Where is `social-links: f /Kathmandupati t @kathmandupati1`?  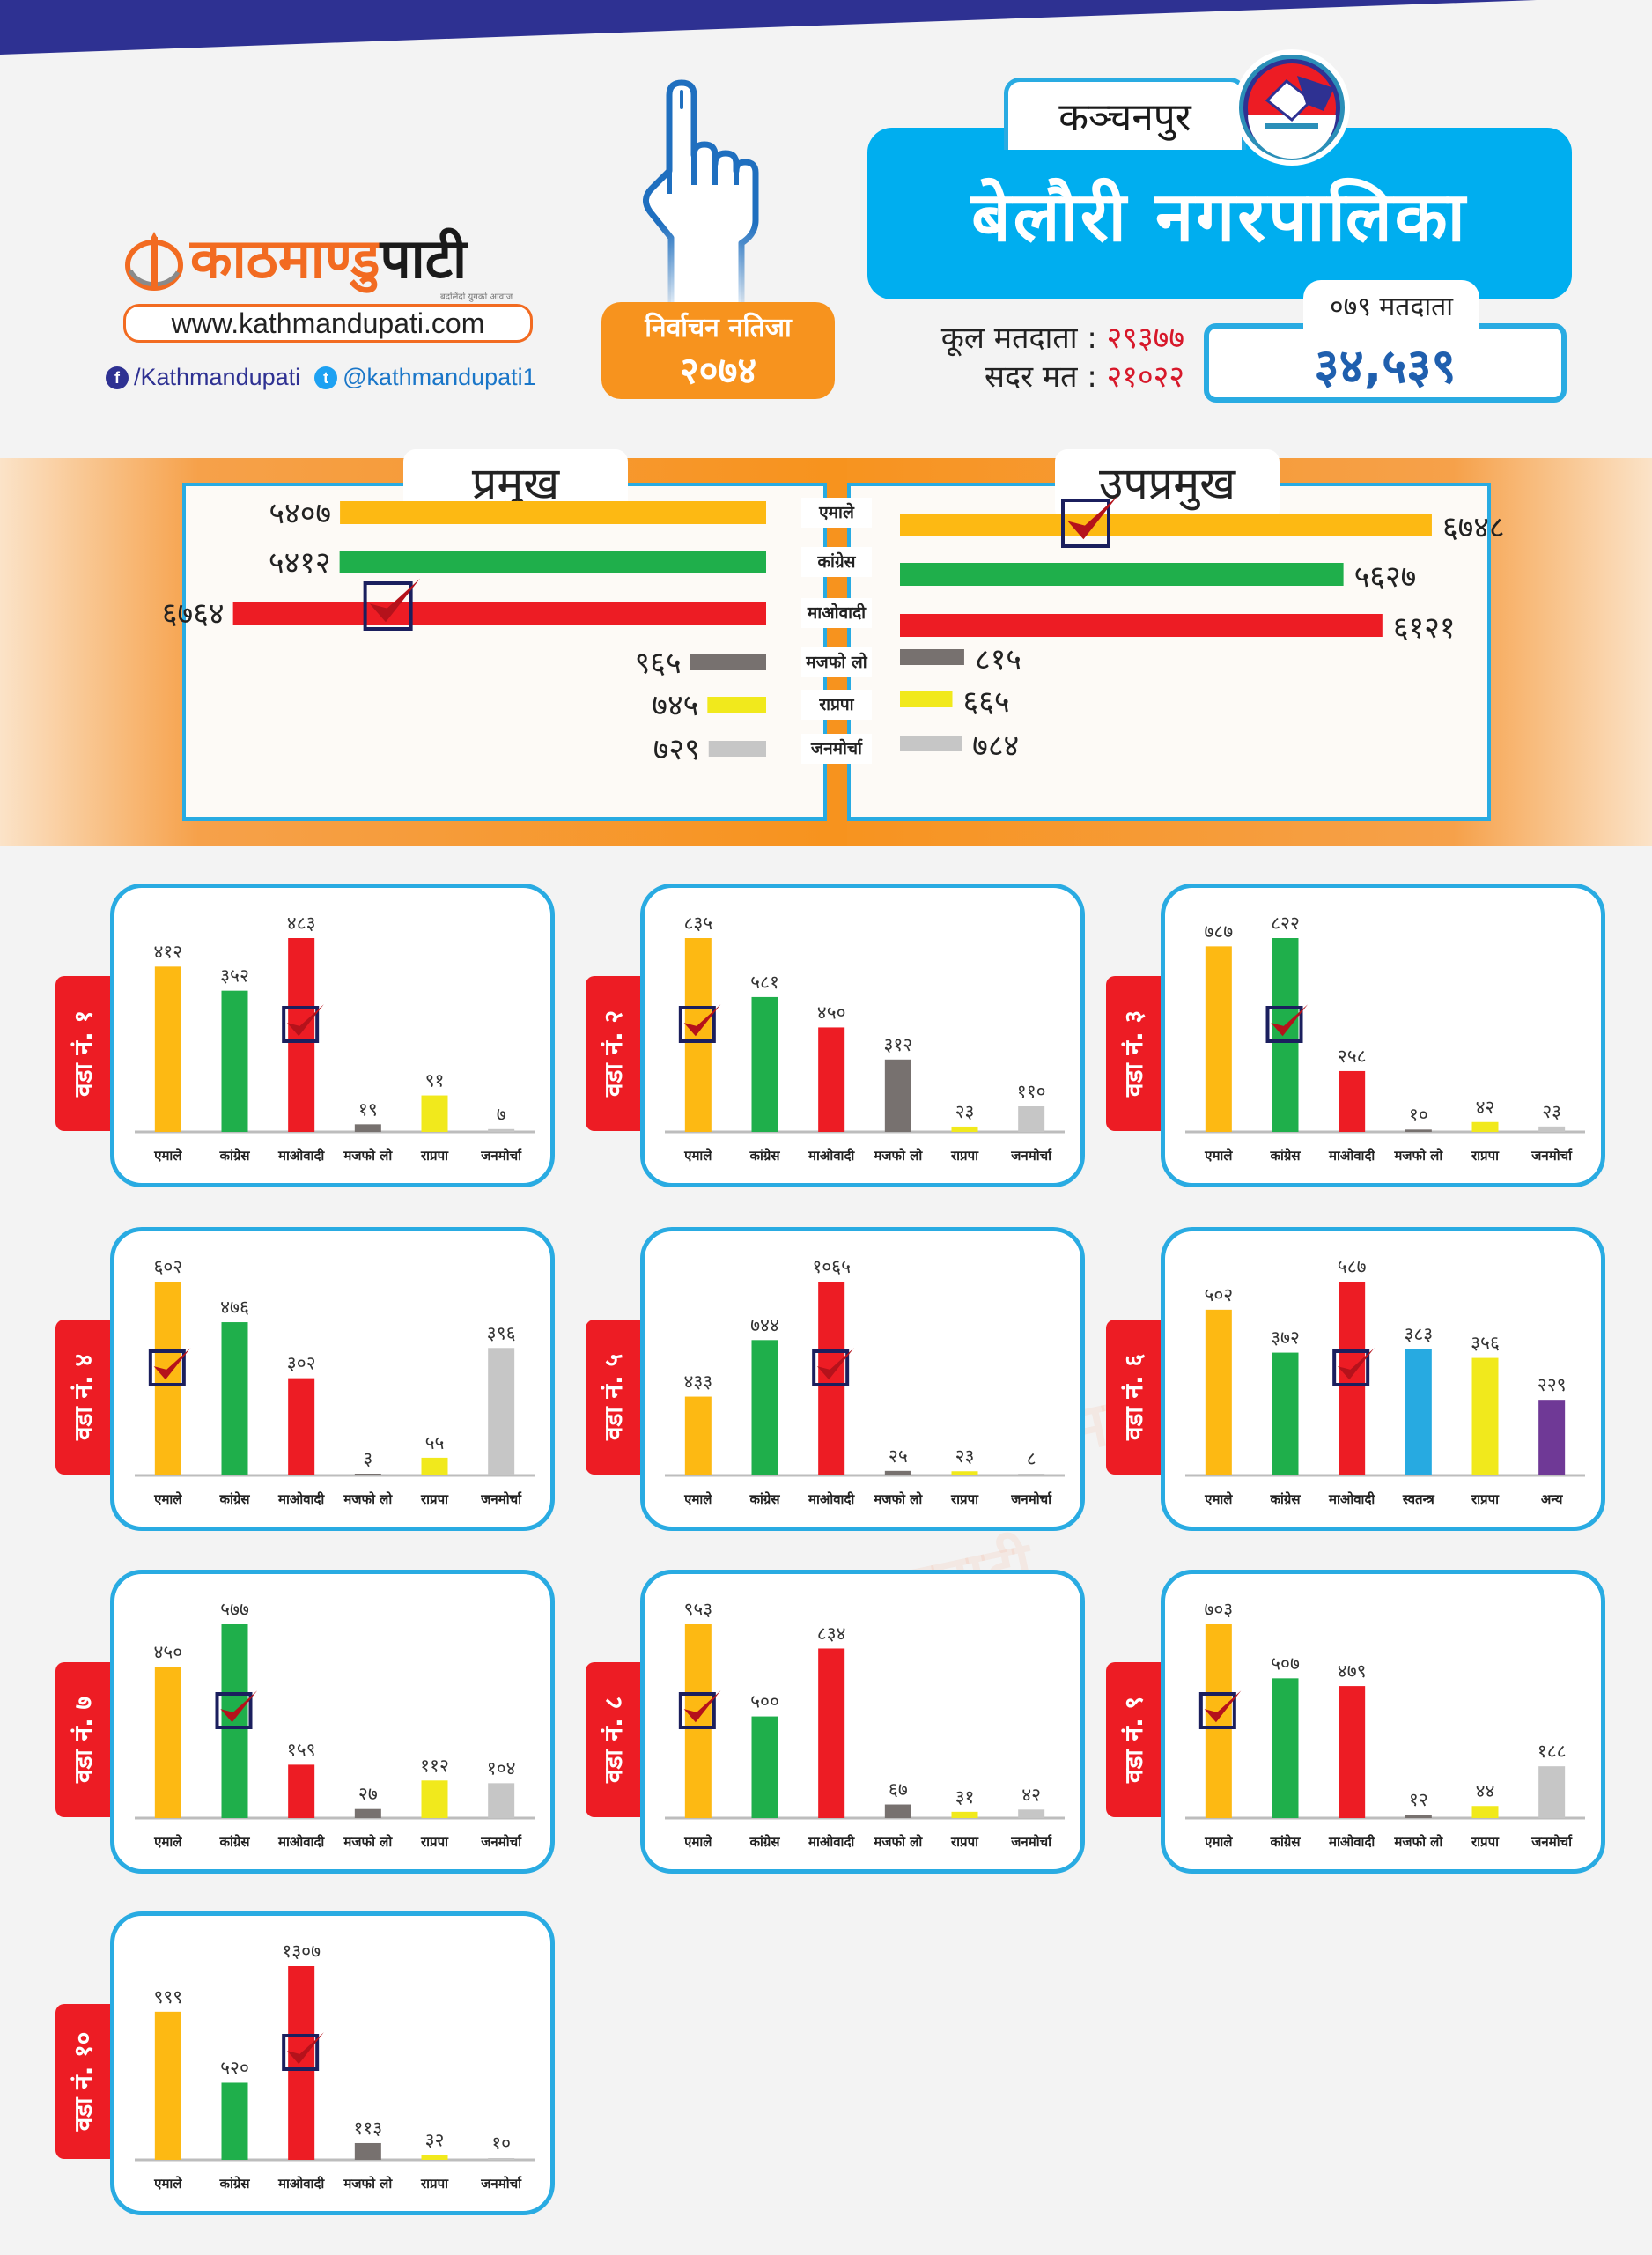 social-links: f /Kathmandupati t @kathmandupati1 is located at coordinates (321, 377).